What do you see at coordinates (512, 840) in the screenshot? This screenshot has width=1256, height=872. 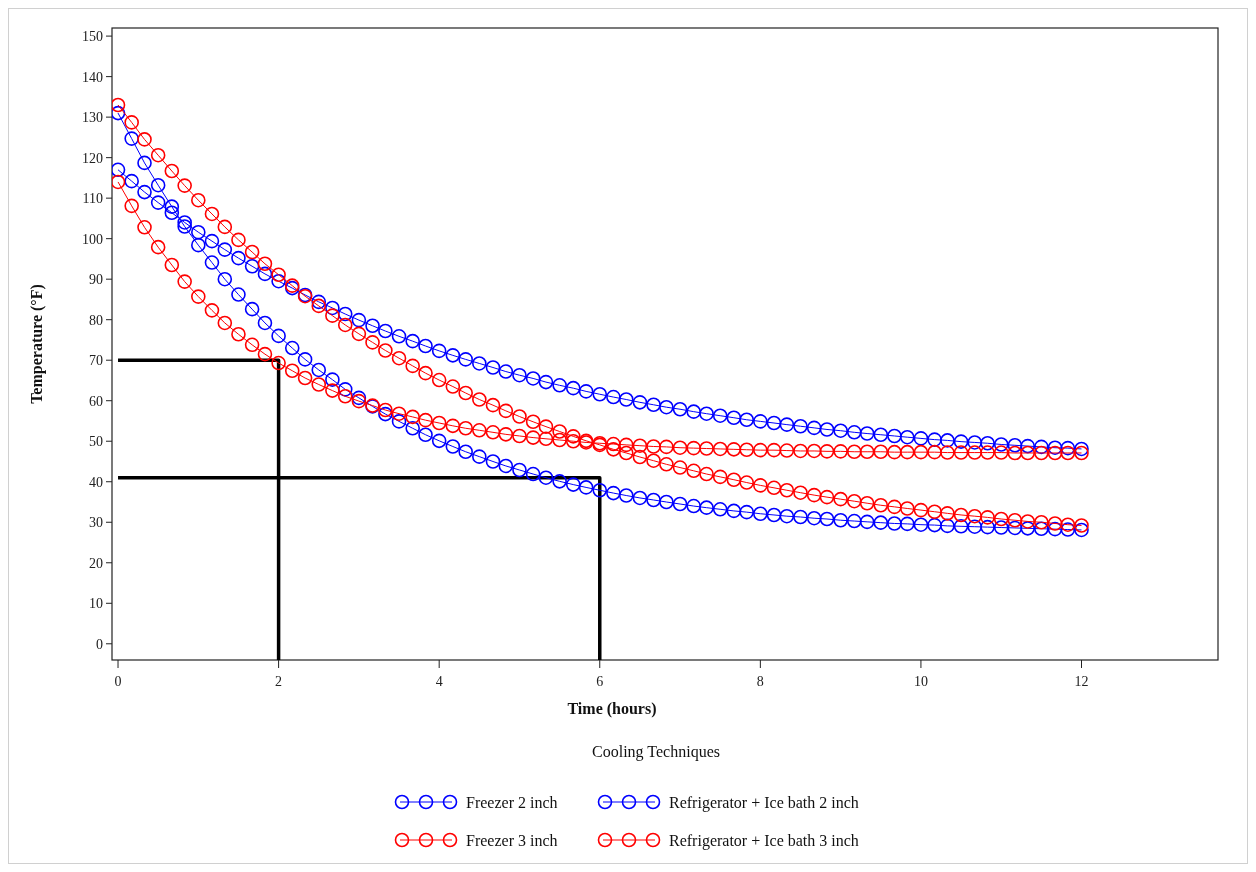 I see `legend-label: Freezer 3 inch` at bounding box center [512, 840].